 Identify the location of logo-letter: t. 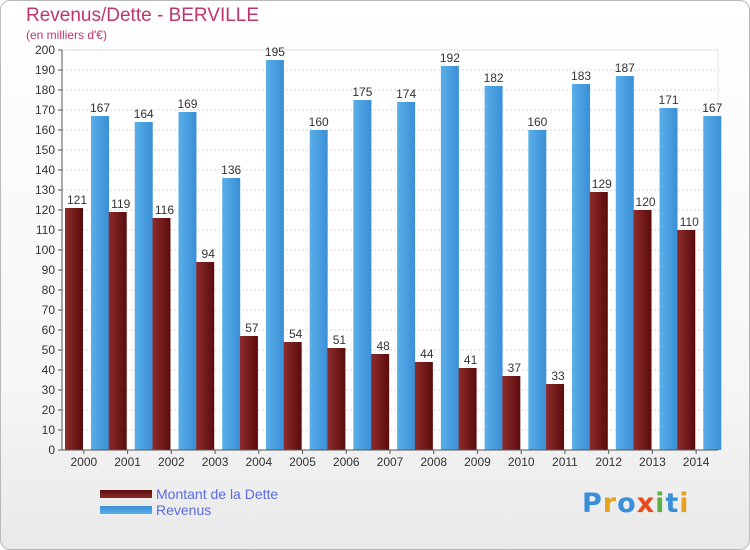
(672, 503).